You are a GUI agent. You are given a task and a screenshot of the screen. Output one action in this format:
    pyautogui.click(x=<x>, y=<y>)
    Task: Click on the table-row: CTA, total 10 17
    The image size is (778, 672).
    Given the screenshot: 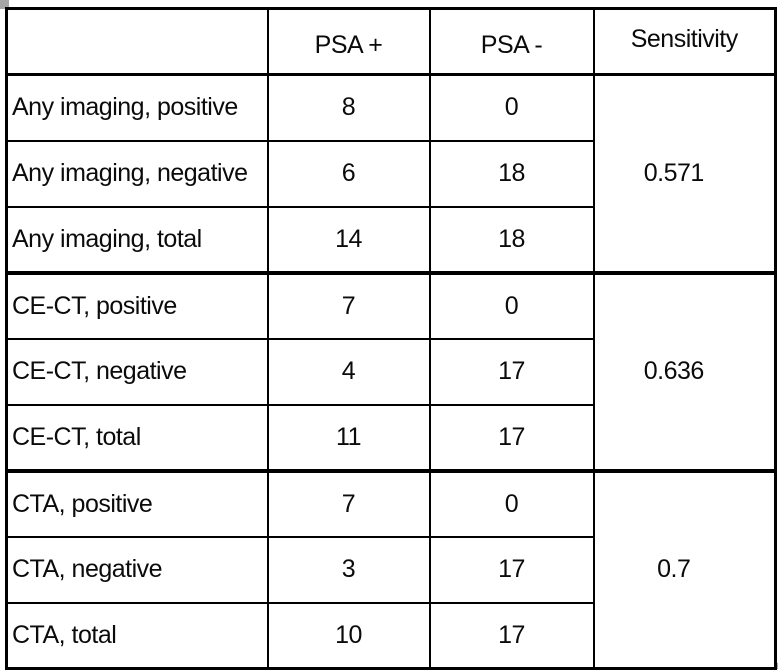 What is the action you would take?
    pyautogui.click(x=390, y=635)
    